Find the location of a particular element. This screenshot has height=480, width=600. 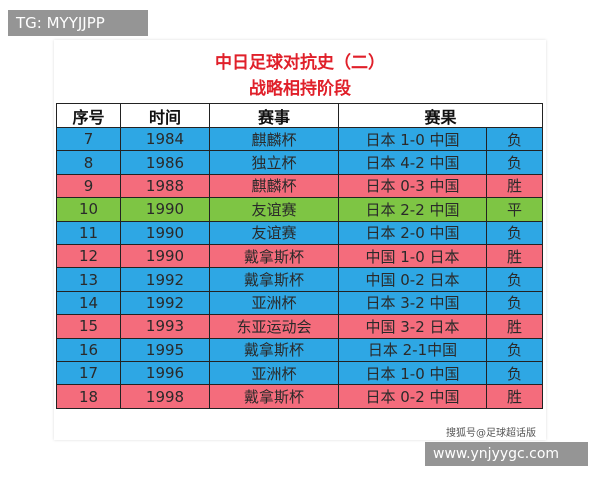

table-cell: 1986 is located at coordinates (165, 162).